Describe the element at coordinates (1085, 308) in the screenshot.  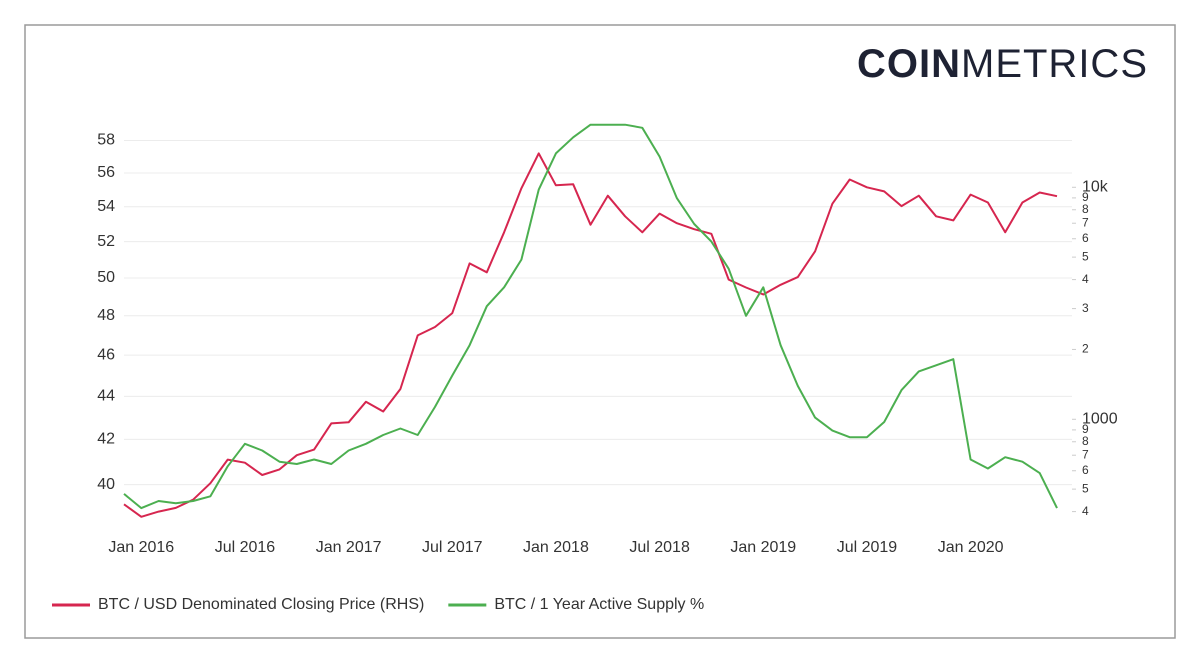
I see `y2-tick-label: 3` at that location.